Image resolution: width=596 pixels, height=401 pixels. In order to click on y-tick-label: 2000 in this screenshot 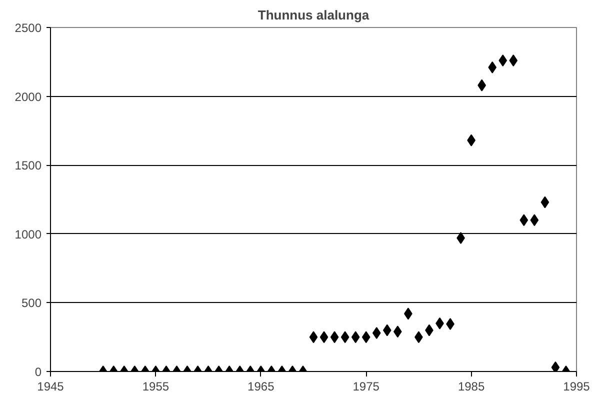, I will do `click(28, 97)`.